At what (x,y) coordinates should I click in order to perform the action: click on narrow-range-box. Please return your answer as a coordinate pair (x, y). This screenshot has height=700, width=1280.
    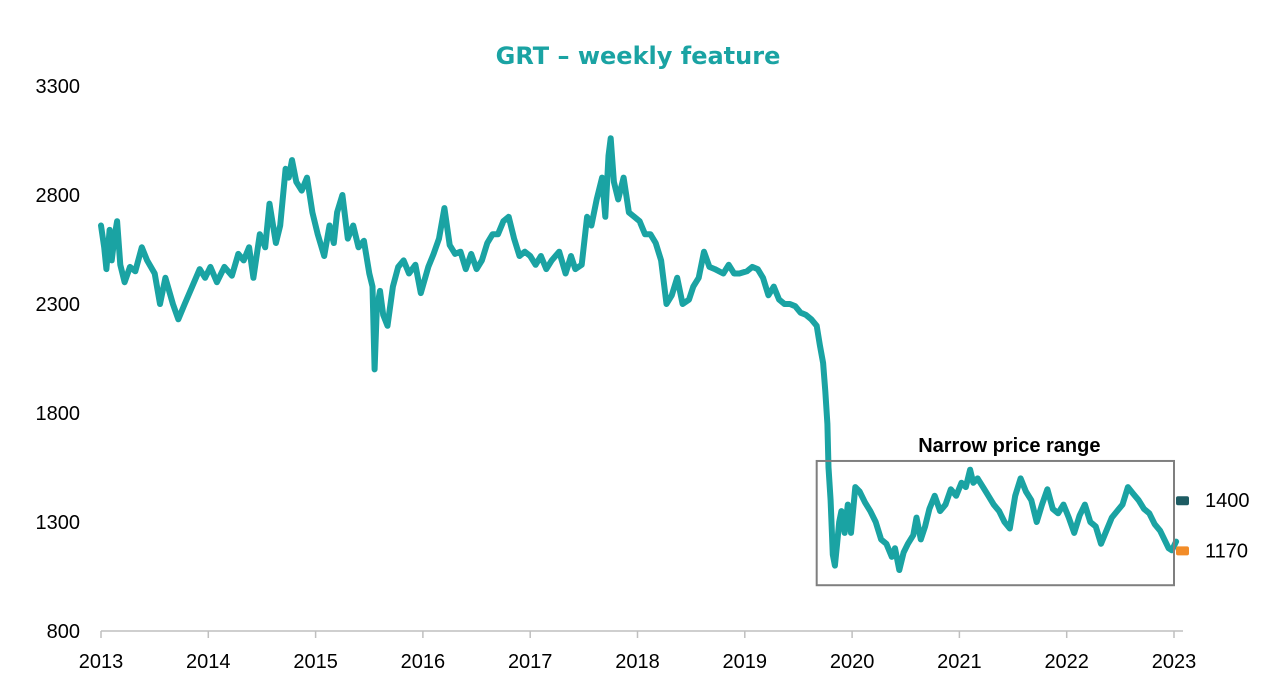
    Looking at the image, I should click on (995, 523).